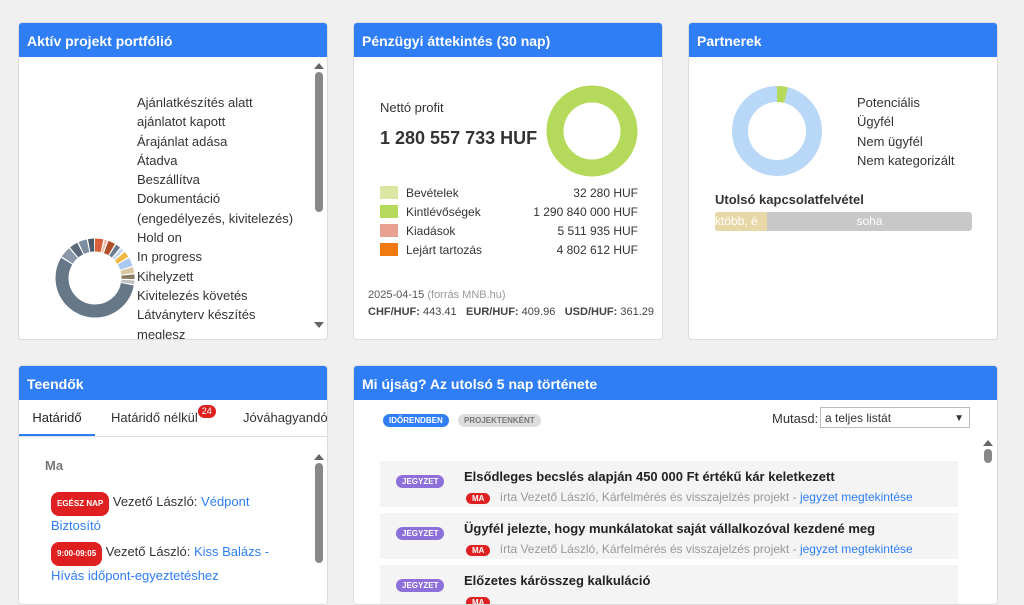  Describe the element at coordinates (179, 199) in the screenshot. I see `legend-item: Dokumentáció` at that location.